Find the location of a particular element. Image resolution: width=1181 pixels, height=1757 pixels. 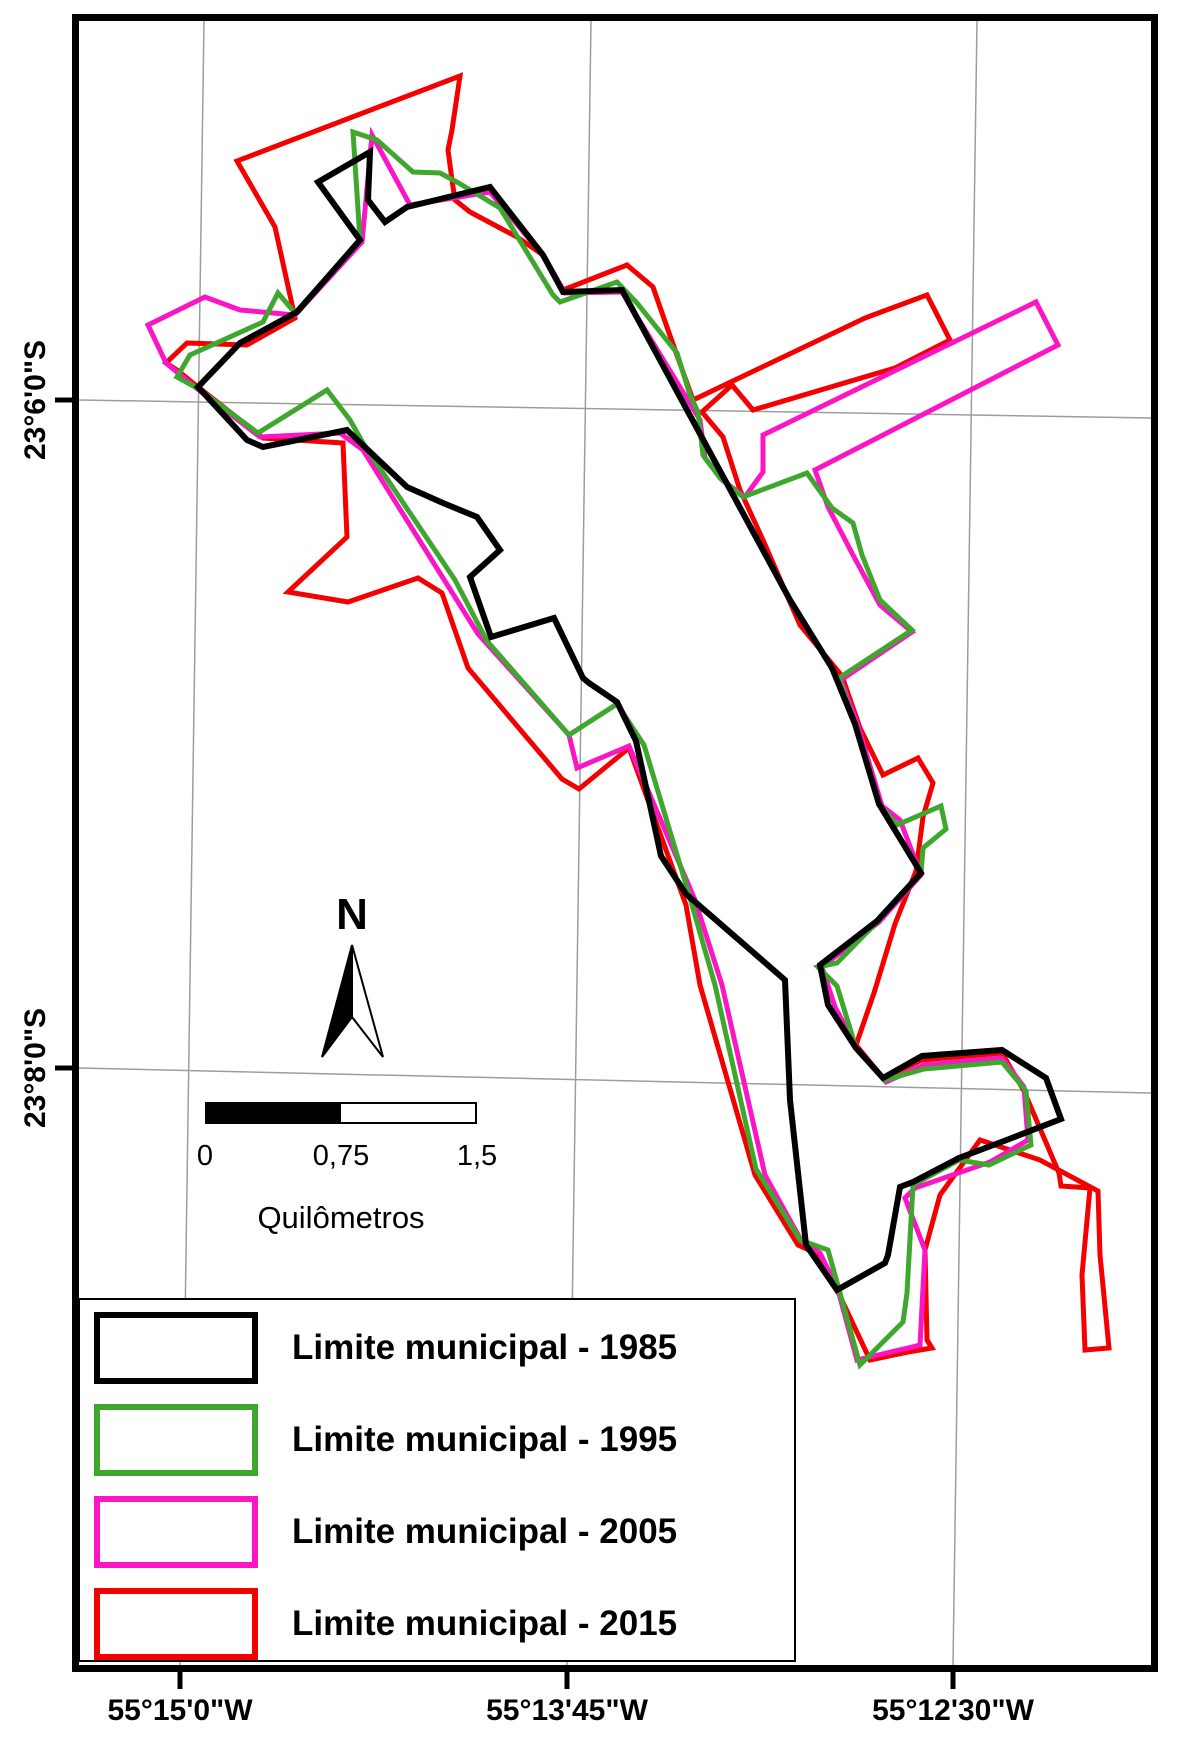

scale-bar-labels: 0 0,75 1,5 is located at coordinates (590, 1158).